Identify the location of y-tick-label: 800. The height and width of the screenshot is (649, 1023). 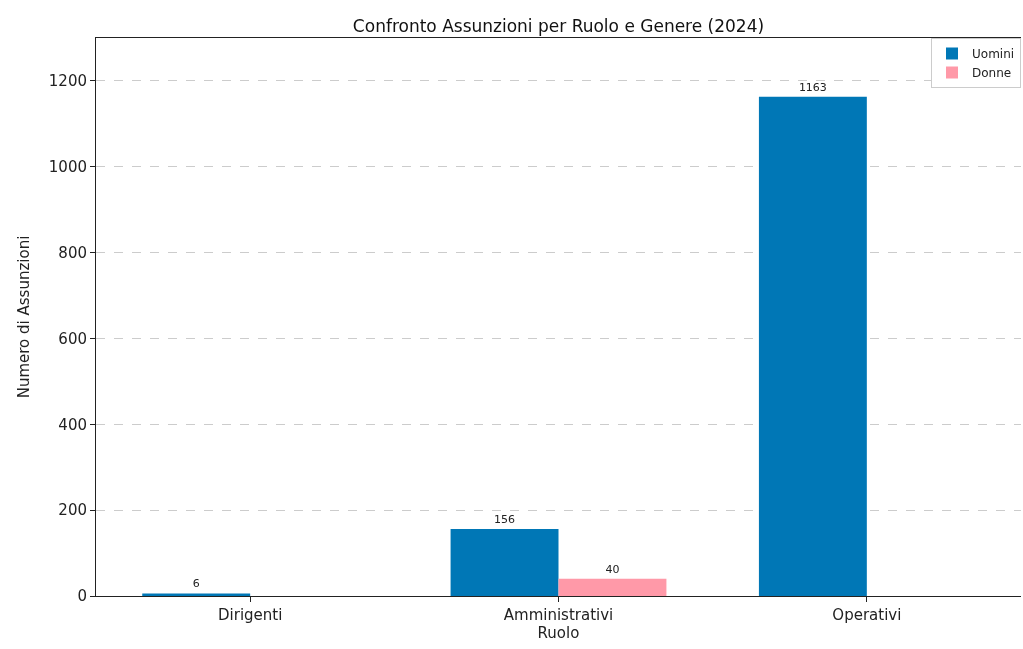
(72, 252).